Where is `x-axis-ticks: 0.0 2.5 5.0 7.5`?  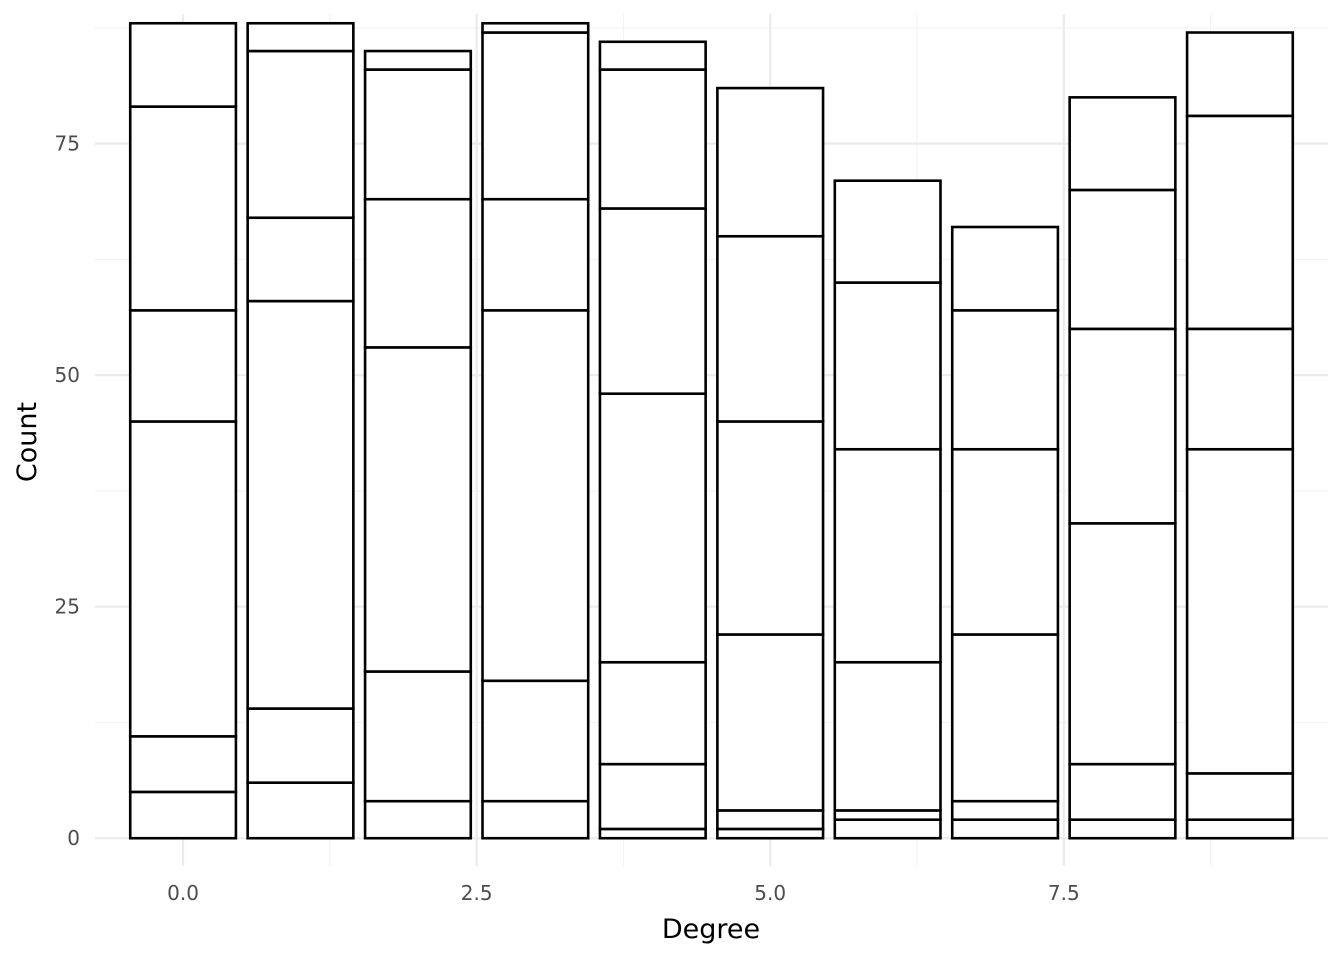
x-axis-ticks: 0.0 2.5 5.0 7.5 is located at coordinates (623, 893).